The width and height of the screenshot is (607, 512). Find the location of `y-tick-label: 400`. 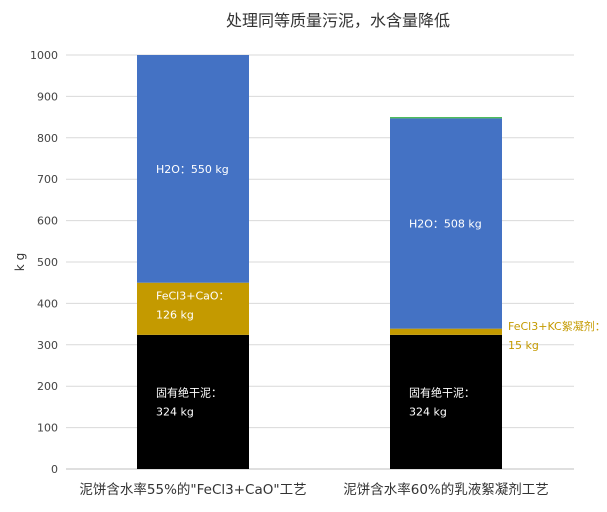

y-tick-label: 400 is located at coordinates (47, 303).